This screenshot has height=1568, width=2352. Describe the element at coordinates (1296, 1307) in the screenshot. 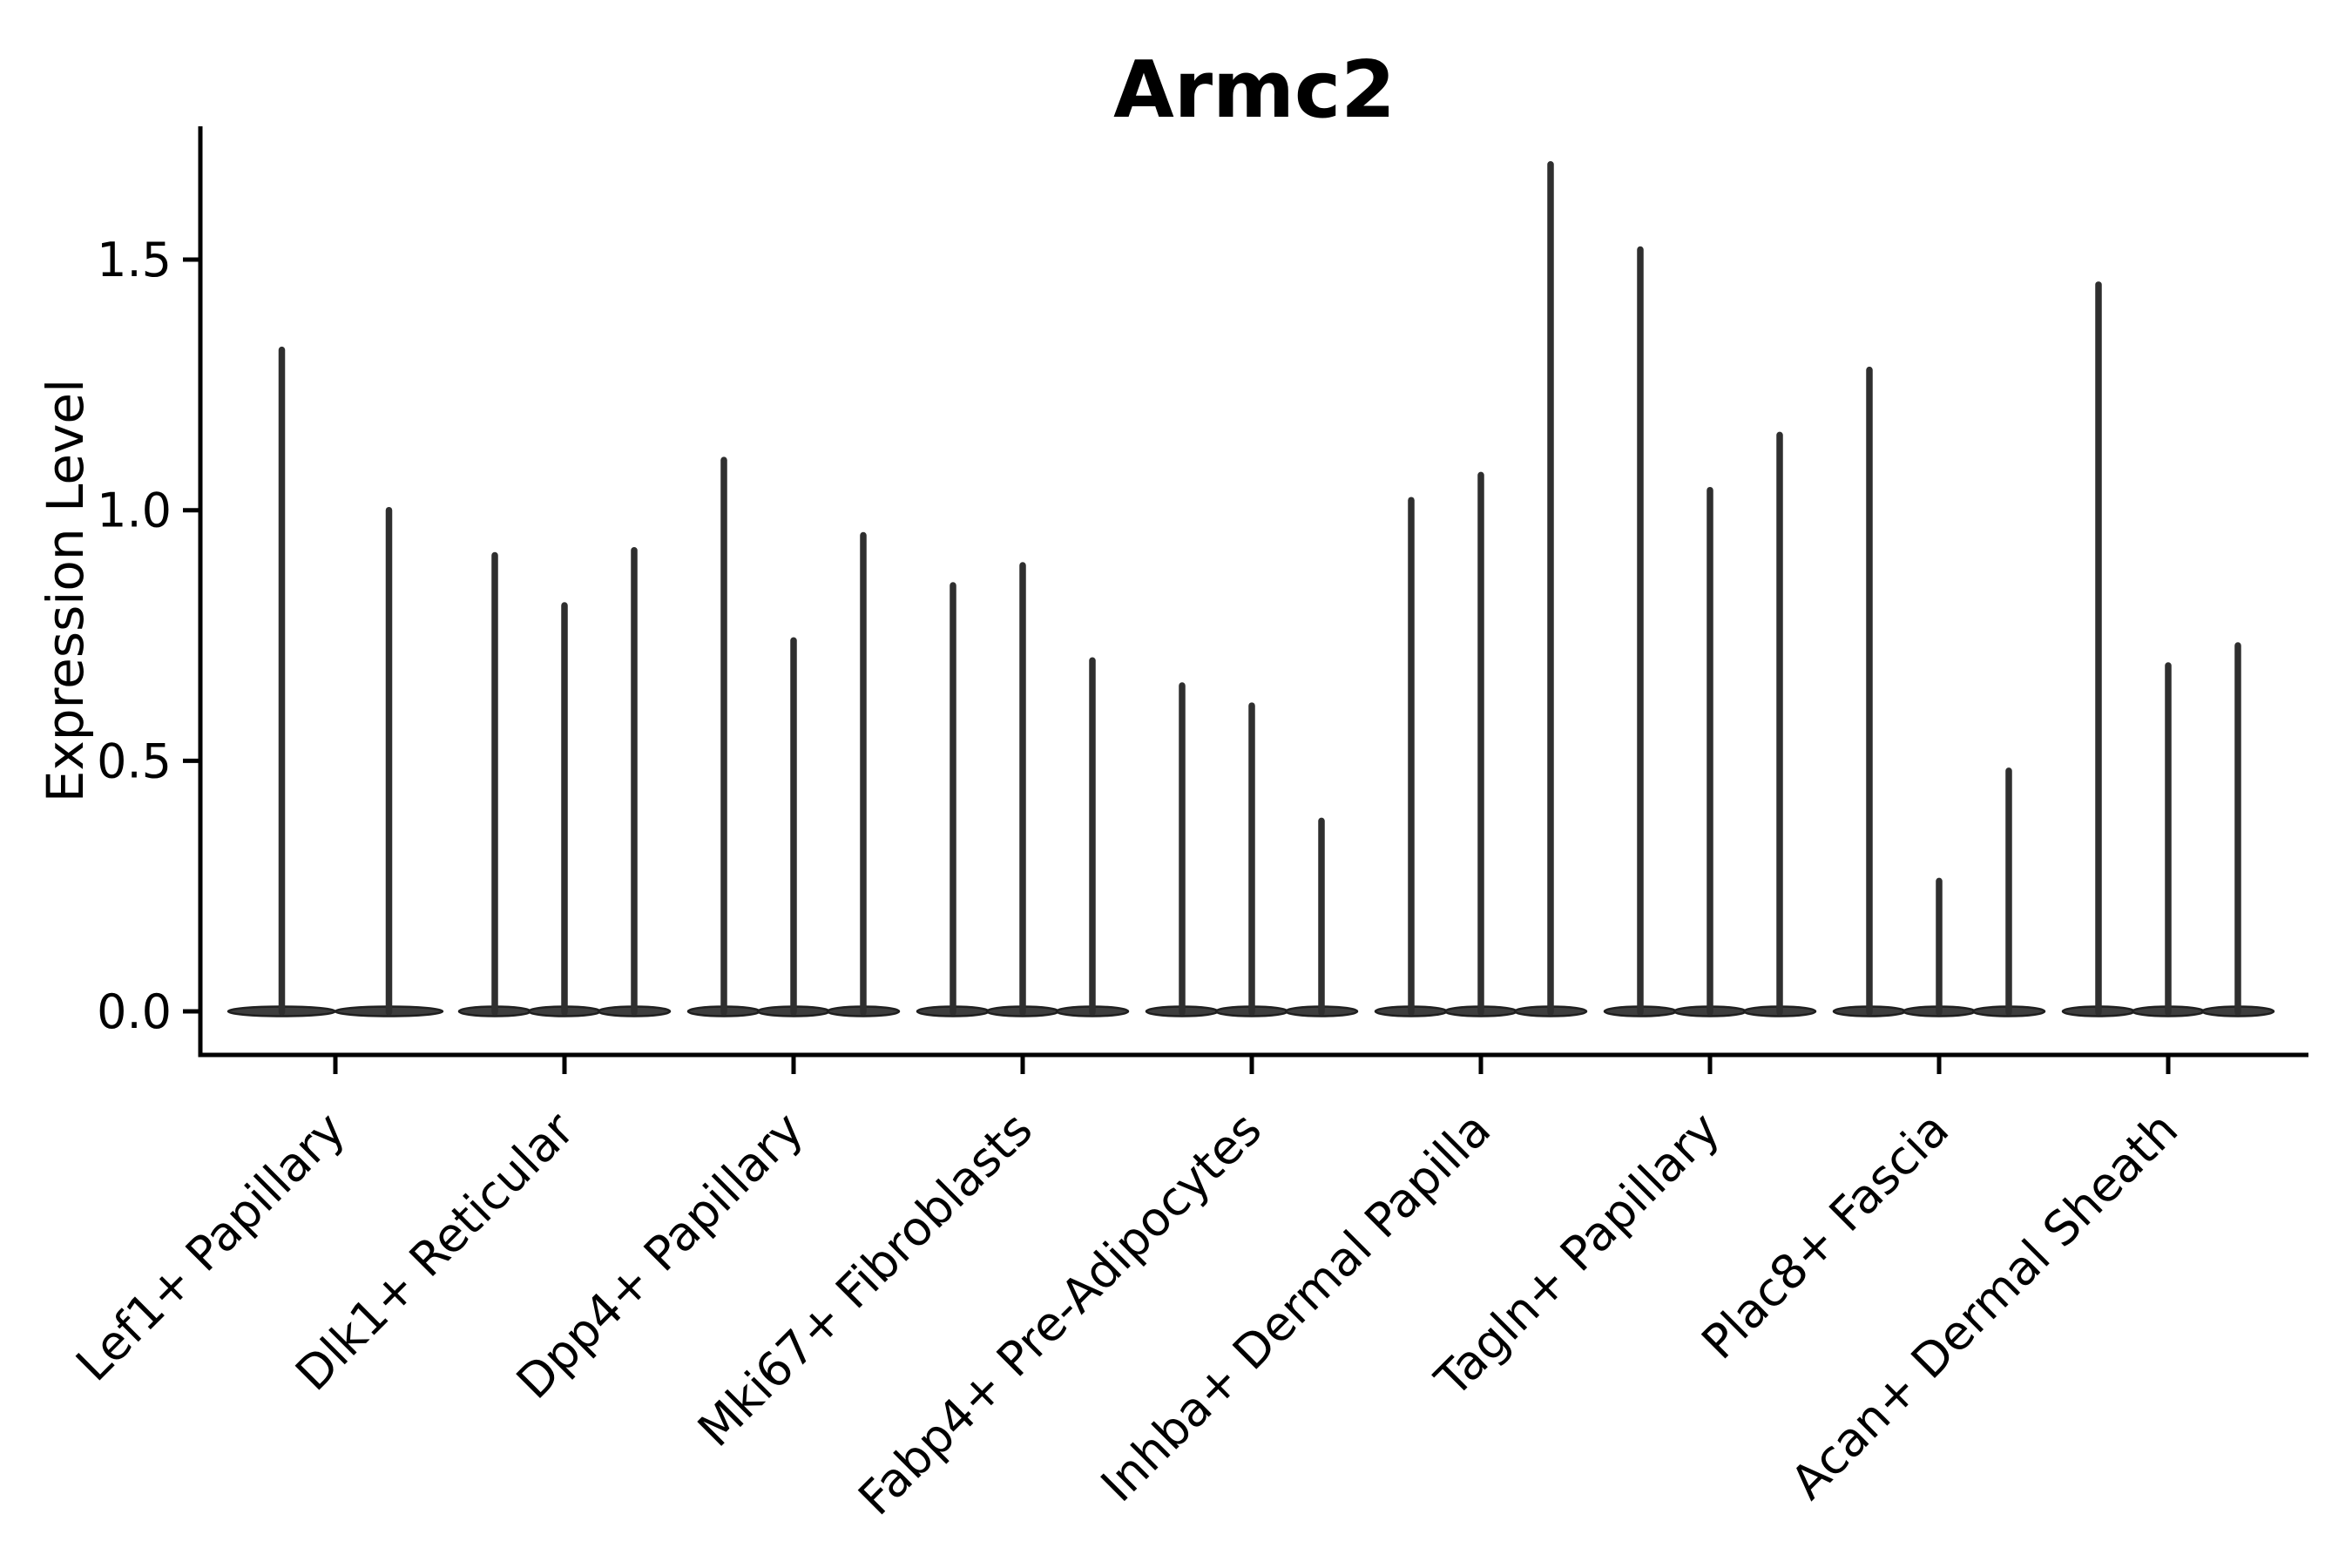

I see `x-tick-label: Inhba+ Dermal Papilla` at that location.